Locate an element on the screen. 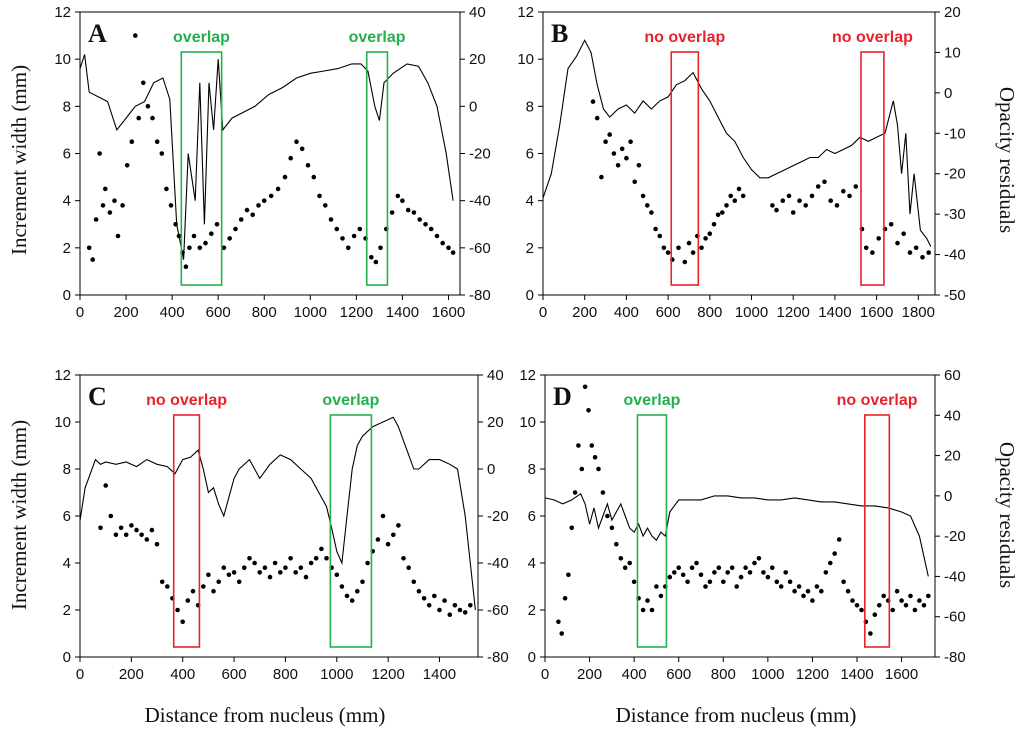 Image resolution: width=1016 pixels, height=729 pixels. x-tick-label: 1000 is located at coordinates (310, 312).